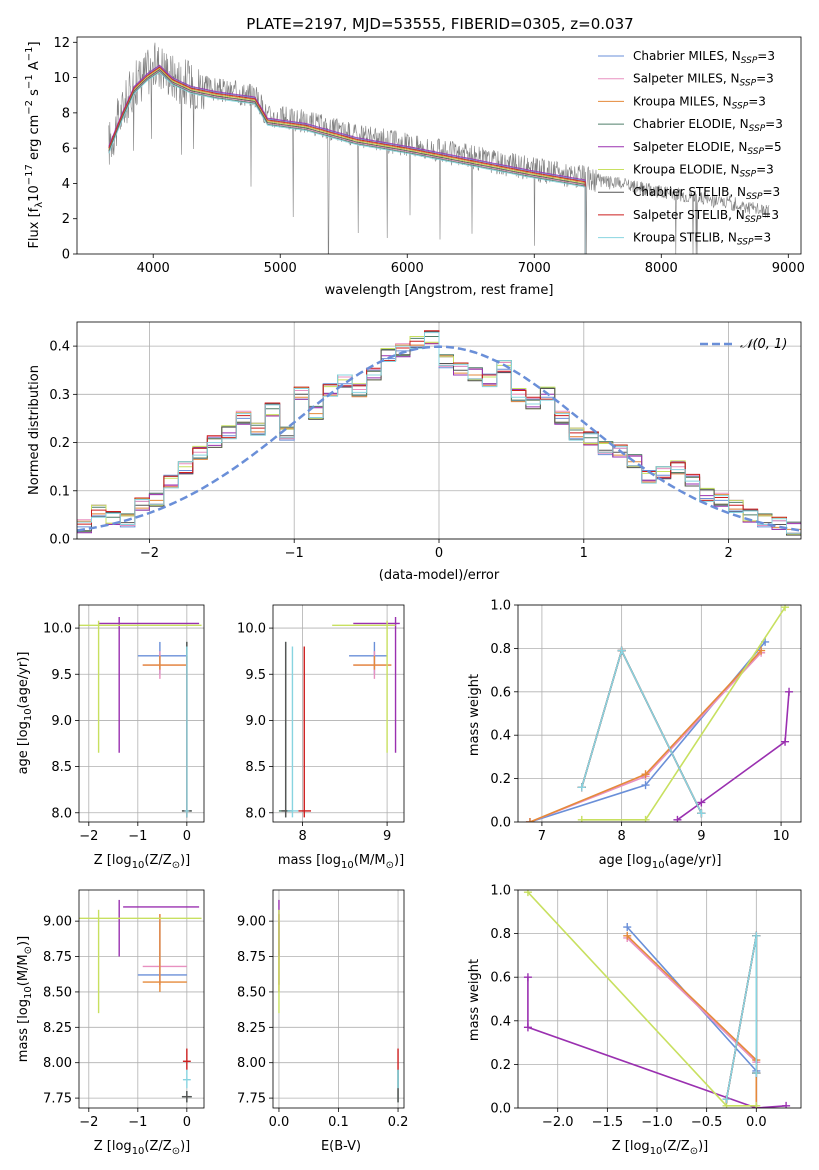 The image size is (819, 1170). What do you see at coordinates (370, 860) in the screenshot?
I see `label-text: (M/M` at bounding box center [370, 860].